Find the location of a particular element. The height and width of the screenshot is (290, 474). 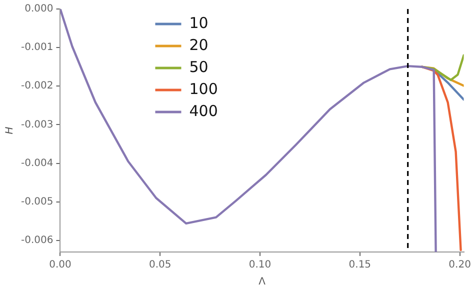

y-axis-title: H is located at coordinates (10, 130).